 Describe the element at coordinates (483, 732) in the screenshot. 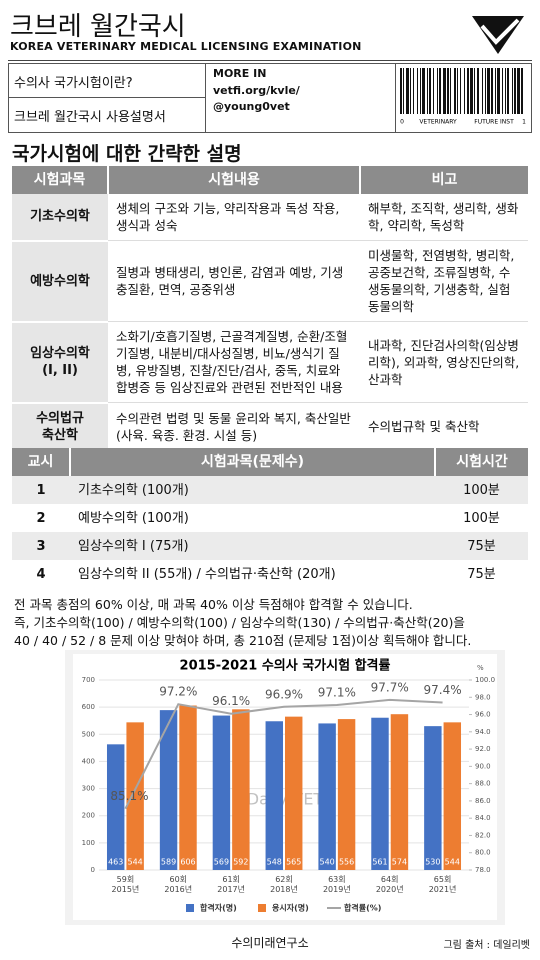

I see `y2-tick-label: 94.0` at that location.